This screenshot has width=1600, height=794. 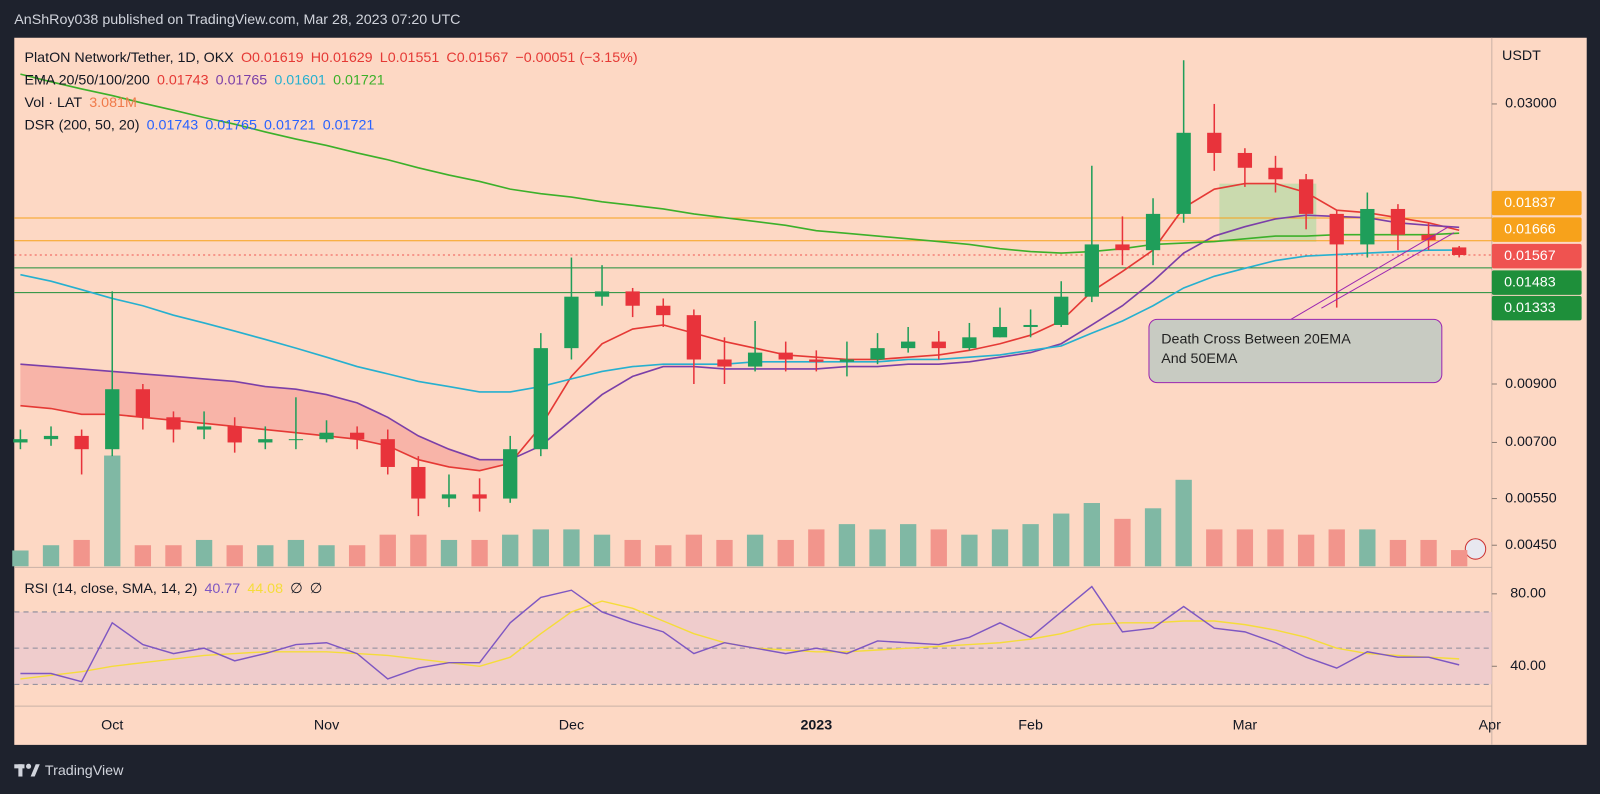 I want to click on x-tick-label: Apr, so click(x=1490, y=725).